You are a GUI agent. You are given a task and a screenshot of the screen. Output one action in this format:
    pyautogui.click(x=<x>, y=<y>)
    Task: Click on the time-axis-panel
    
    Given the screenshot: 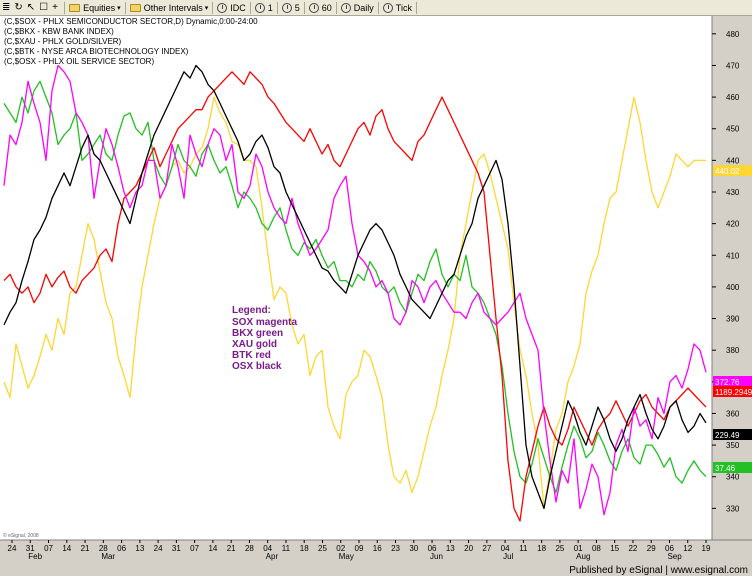 What is the action you would take?
    pyautogui.click(x=376, y=549)
    